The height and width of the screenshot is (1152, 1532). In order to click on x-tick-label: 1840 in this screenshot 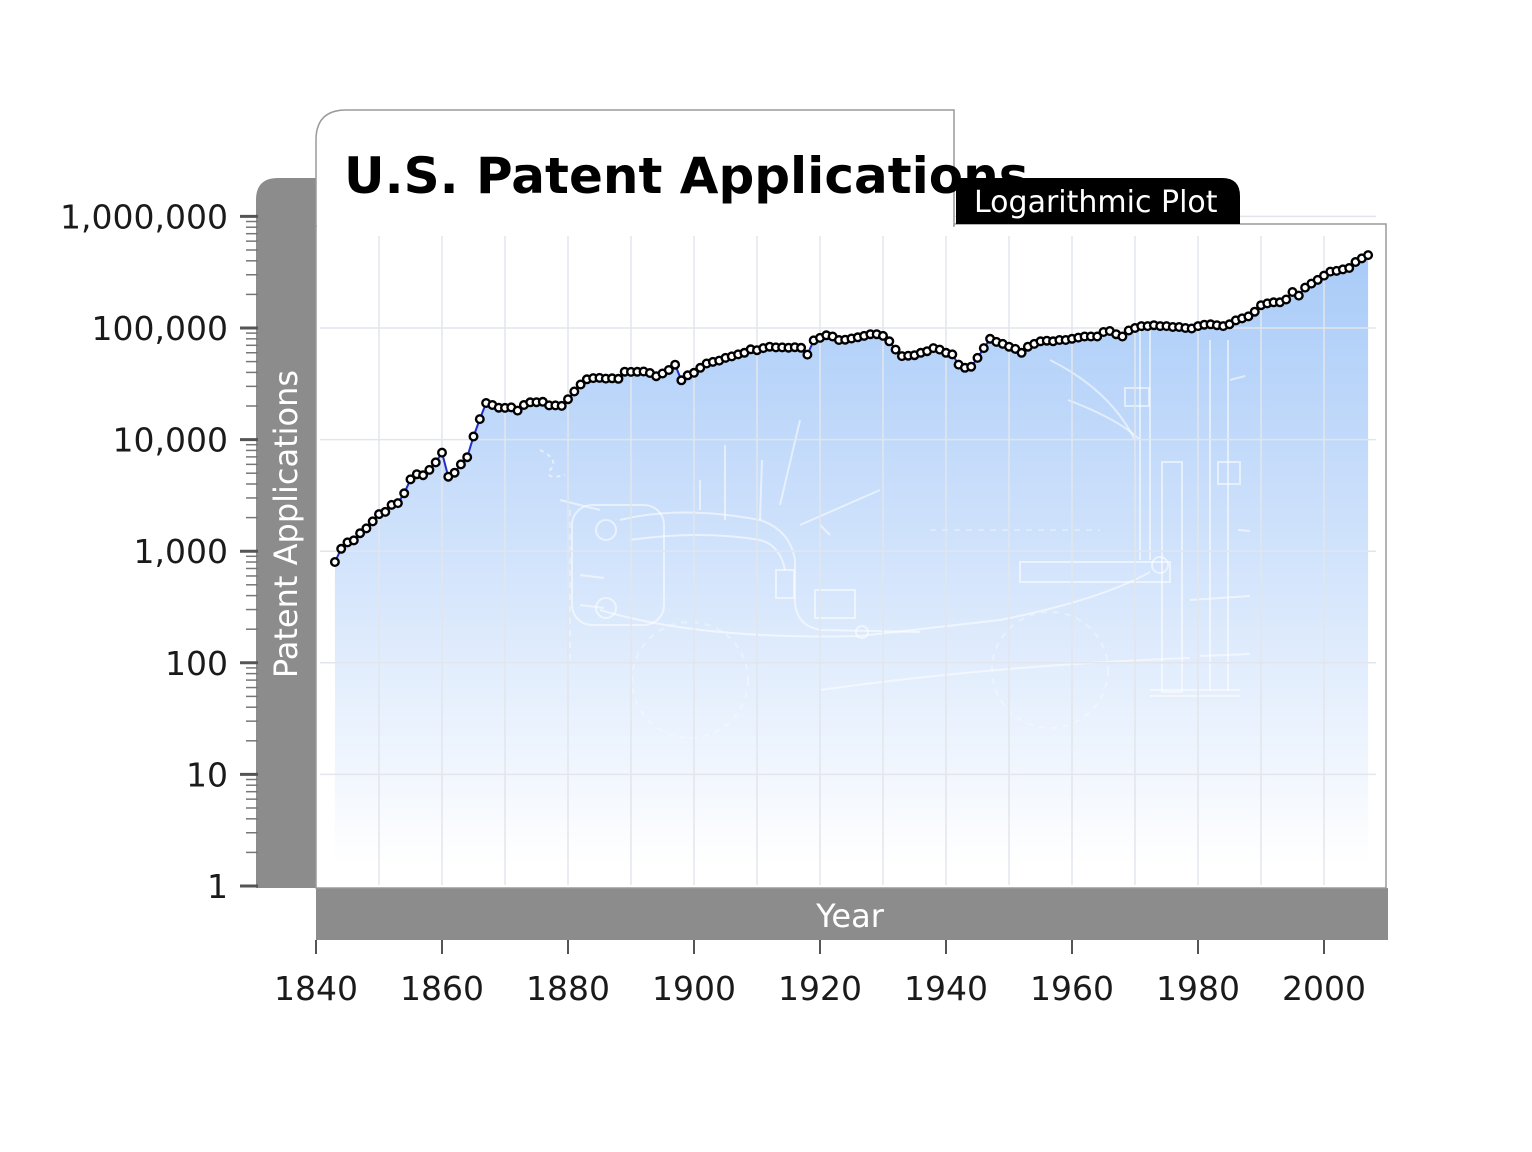, I will do `click(316, 988)`.